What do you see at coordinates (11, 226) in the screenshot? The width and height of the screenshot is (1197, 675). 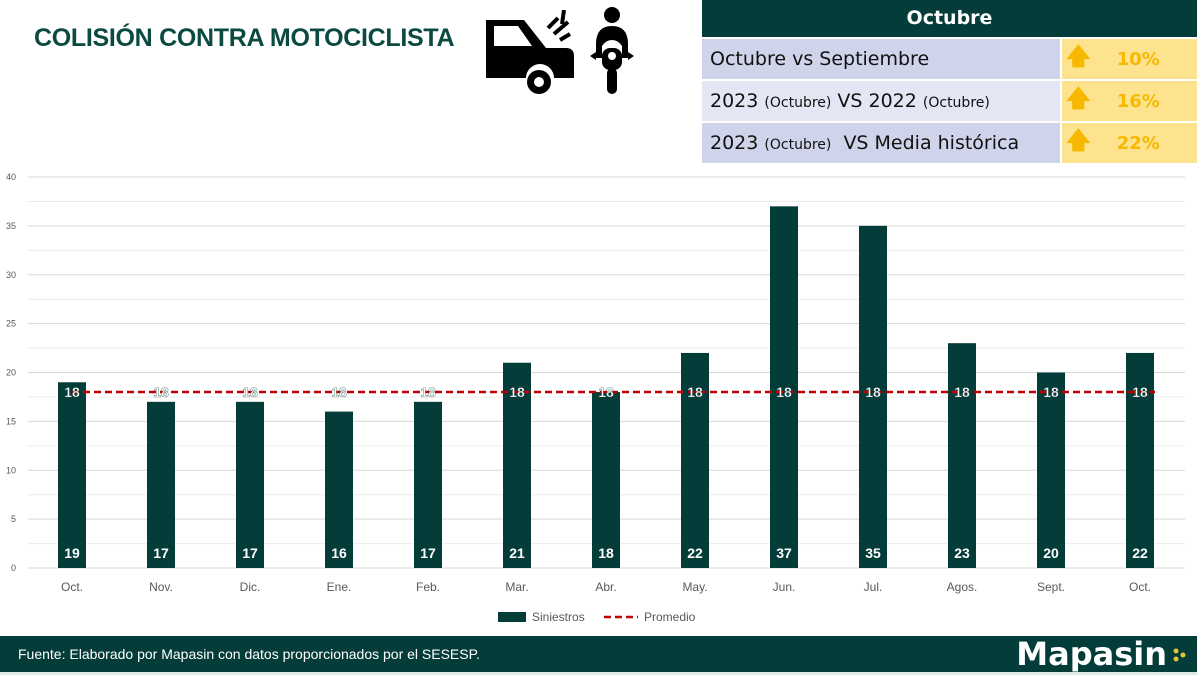 I see `y-tick-label: 35` at bounding box center [11, 226].